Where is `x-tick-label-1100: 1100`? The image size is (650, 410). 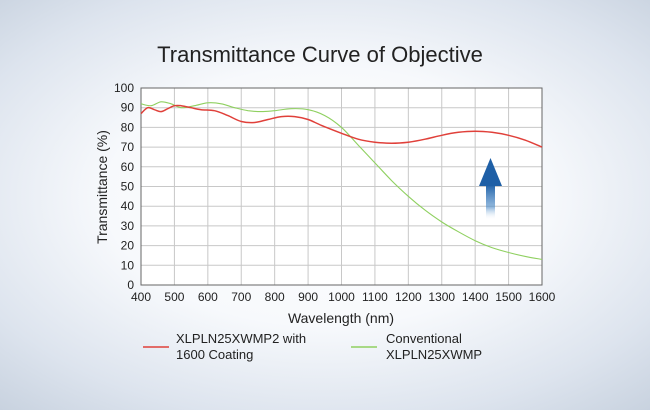 x-tick-label-1100: 1100 is located at coordinates (375, 297).